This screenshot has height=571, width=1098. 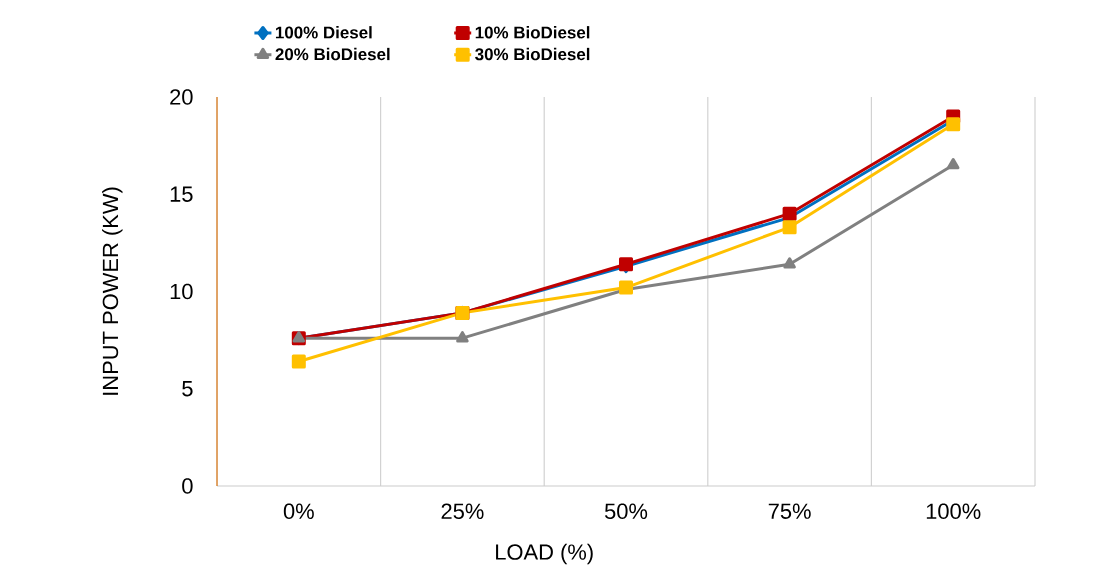 What do you see at coordinates (789, 511) in the screenshot?
I see `x-tick-label: 75%` at bounding box center [789, 511].